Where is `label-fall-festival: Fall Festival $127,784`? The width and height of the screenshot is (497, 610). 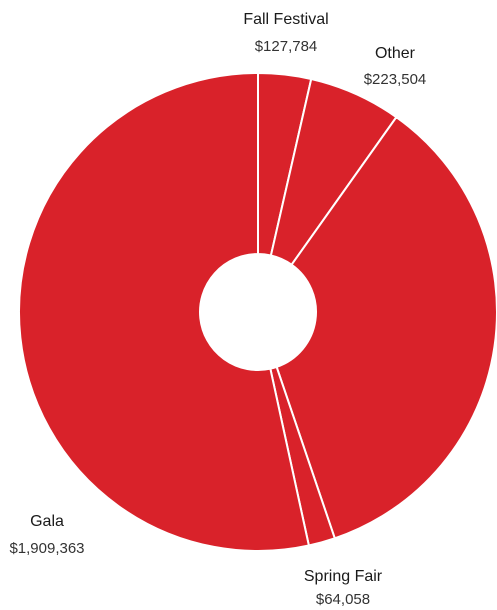
label-fall-festival: Fall Festival $127,784 is located at coordinates (285, 33).